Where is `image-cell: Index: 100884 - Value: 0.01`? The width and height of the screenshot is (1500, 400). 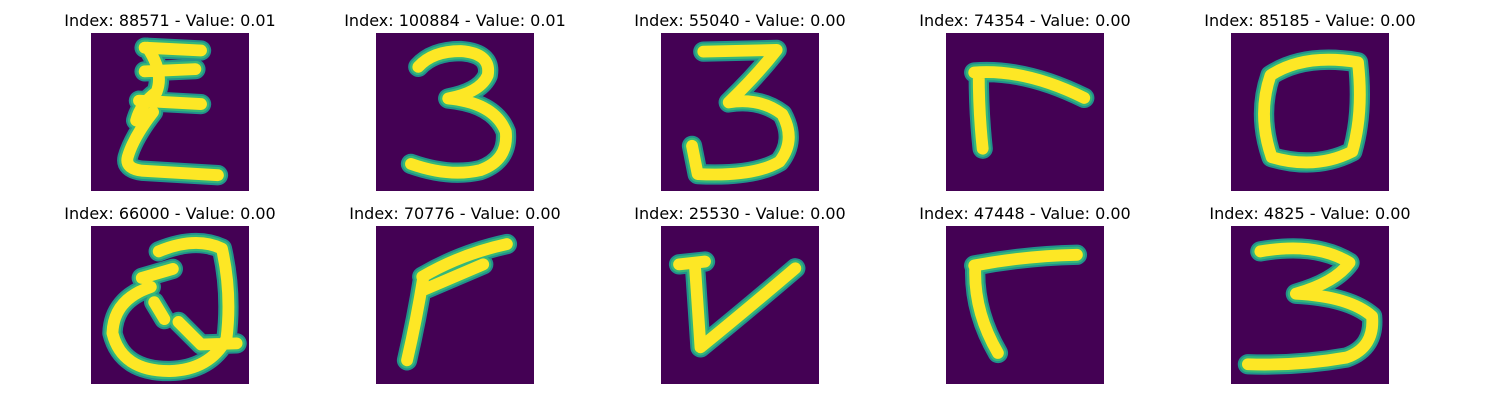 image-cell: Index: 100884 - Value: 0.01 is located at coordinates (455, 102).